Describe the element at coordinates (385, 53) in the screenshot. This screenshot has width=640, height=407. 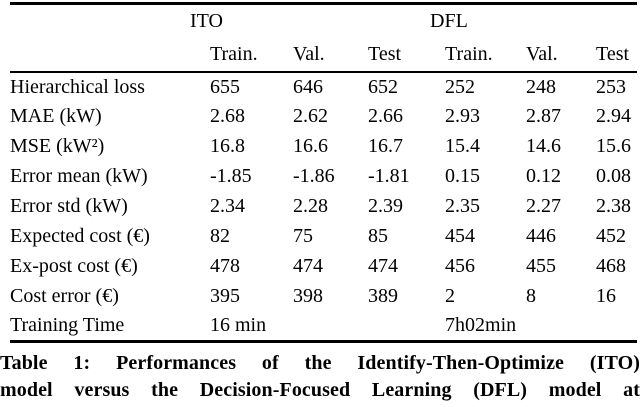
I see `col-header-ito-test: Test` at that location.